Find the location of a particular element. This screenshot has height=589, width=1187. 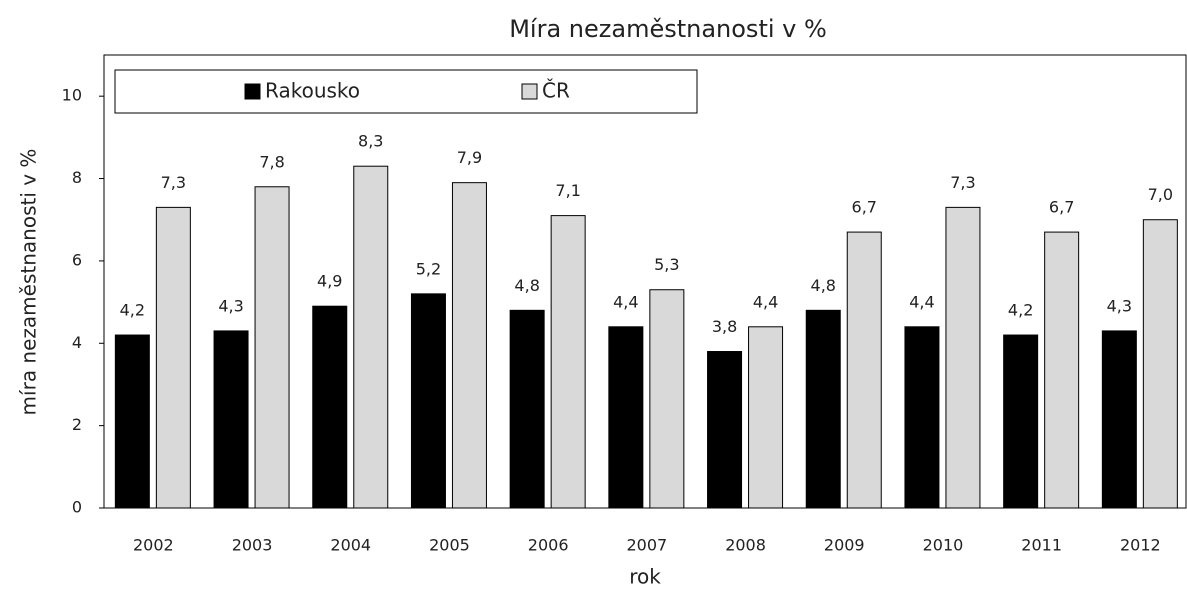

x-tick-label: 2012 is located at coordinates (1140, 545).